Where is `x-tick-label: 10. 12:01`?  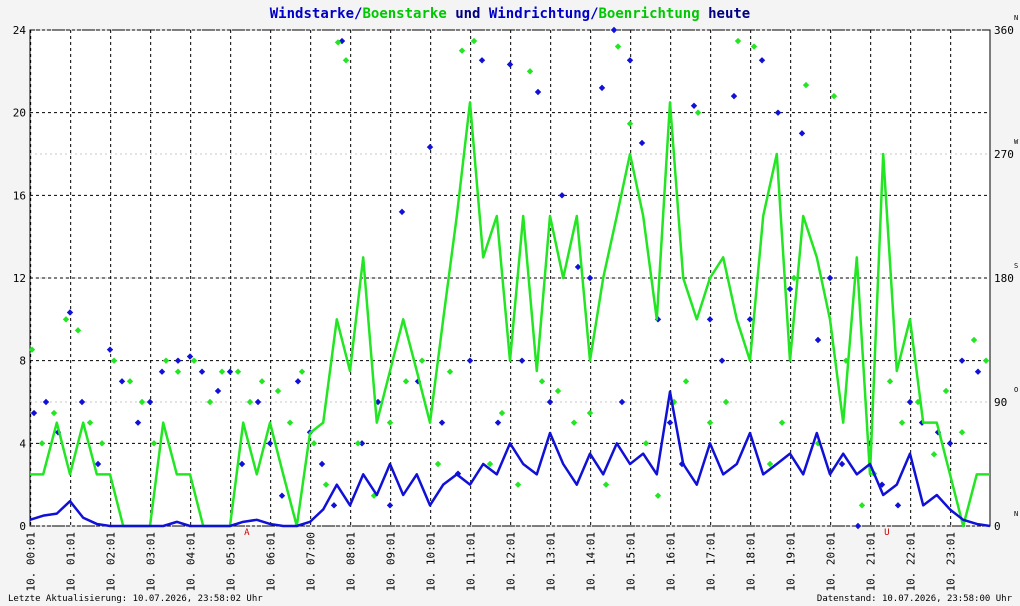
x-tick-label: 10. 12:01 is located at coordinates (511, 562).